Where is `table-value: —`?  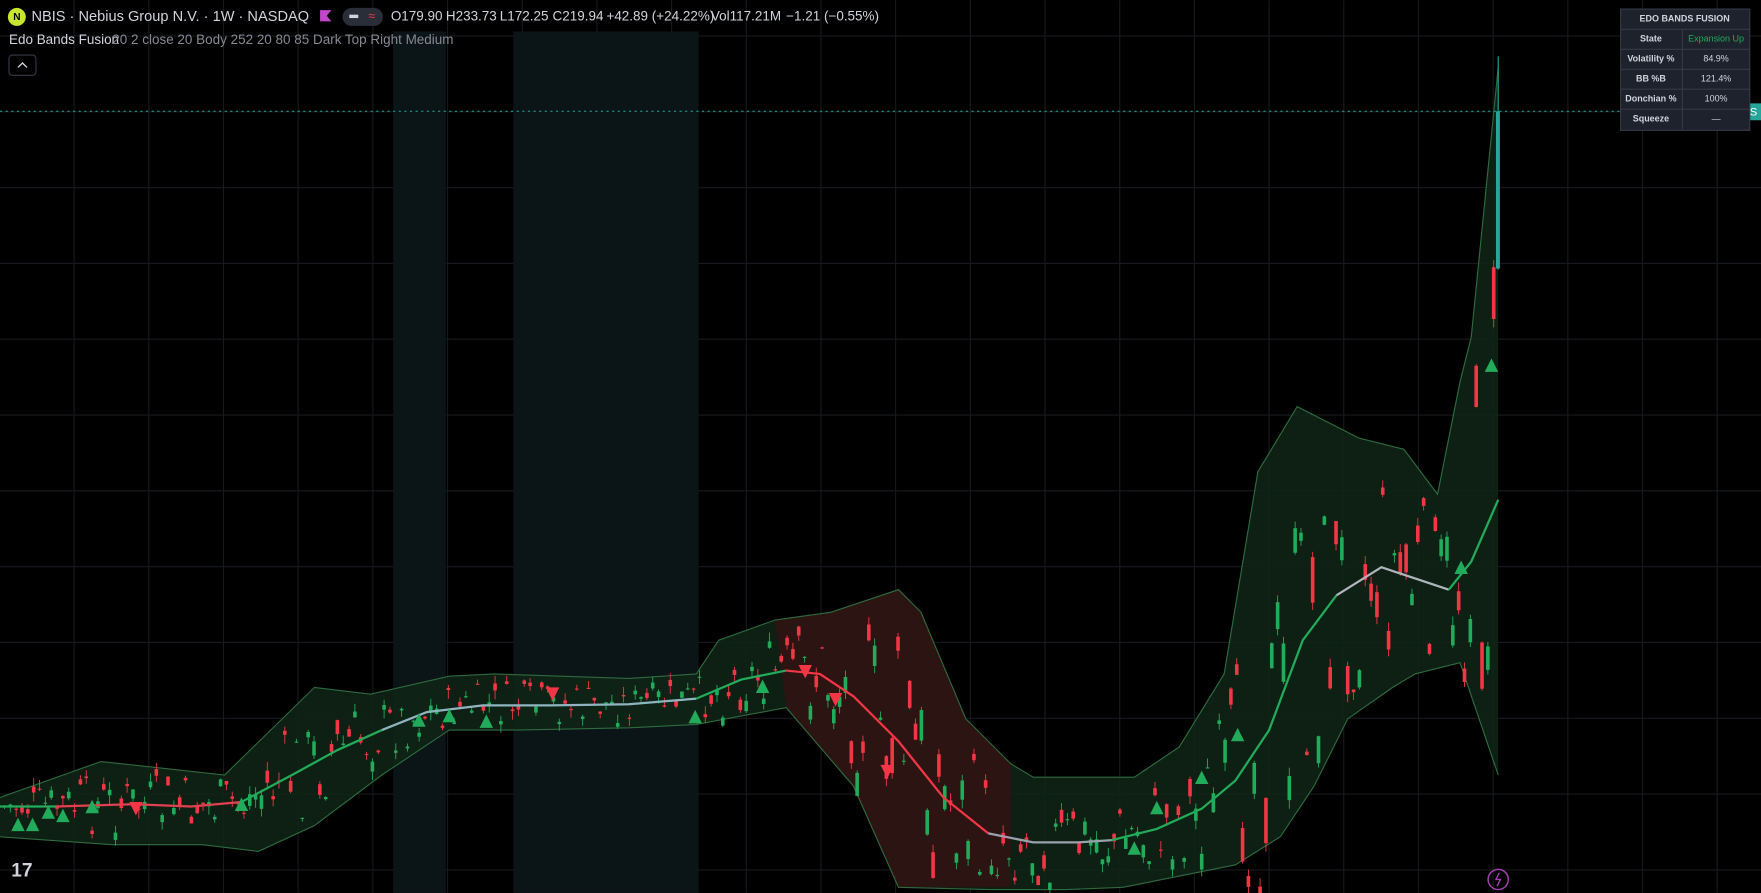 table-value: — is located at coordinates (1716, 119).